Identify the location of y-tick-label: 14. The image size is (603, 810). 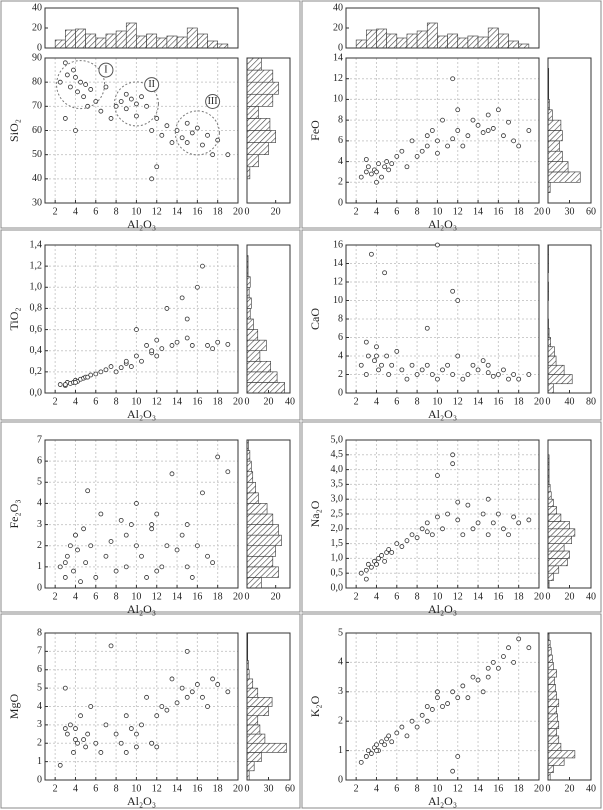
(338, 263).